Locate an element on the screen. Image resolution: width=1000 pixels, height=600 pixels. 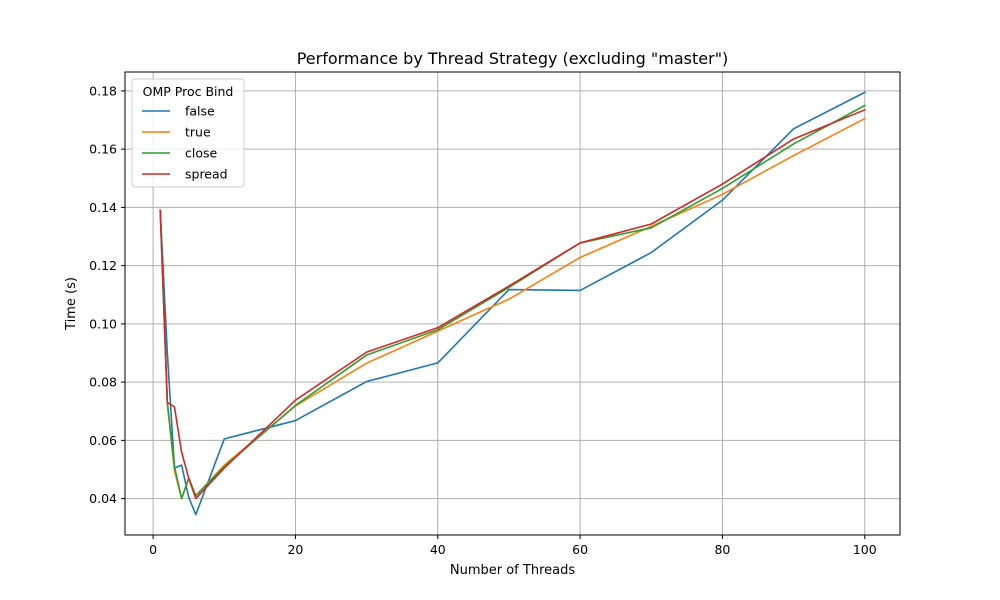
y-tick-label: 0.10 is located at coordinates (103, 323).